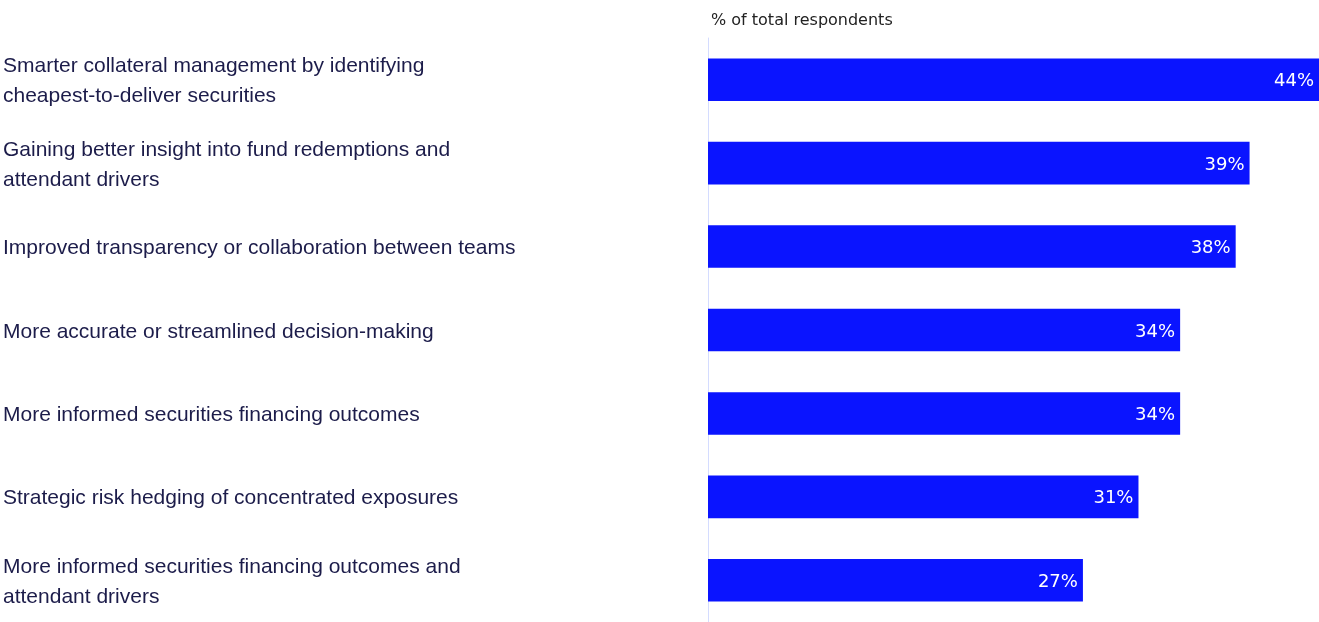 Image resolution: width=1319 pixels, height=622 pixels. Describe the element at coordinates (1224, 163) in the screenshot. I see `data-label: 39%` at that location.